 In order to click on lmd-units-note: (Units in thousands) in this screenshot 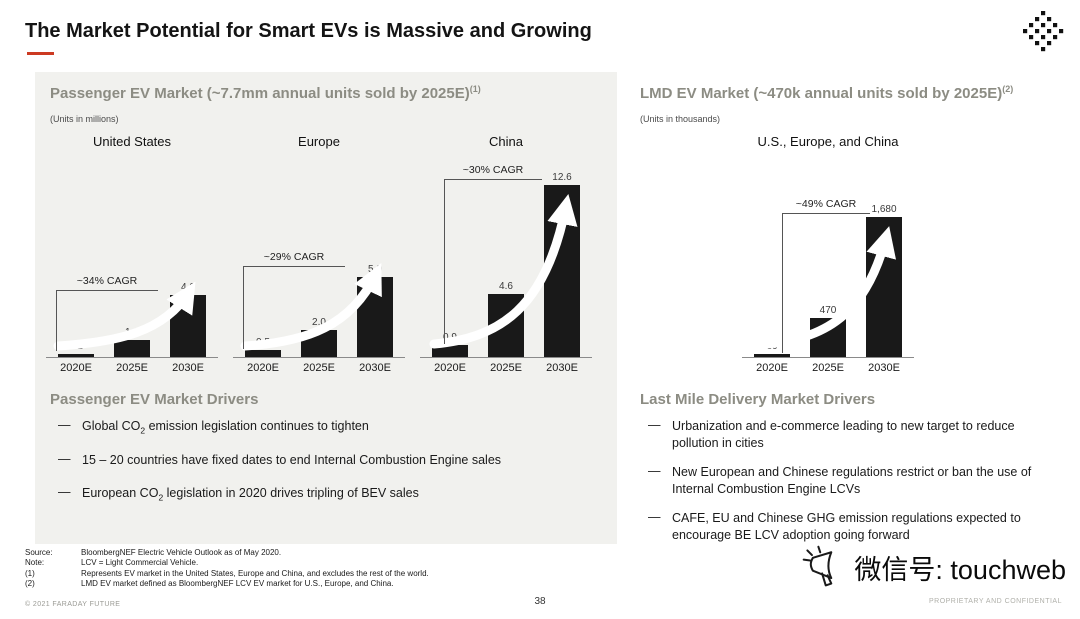, I will do `click(680, 119)`.